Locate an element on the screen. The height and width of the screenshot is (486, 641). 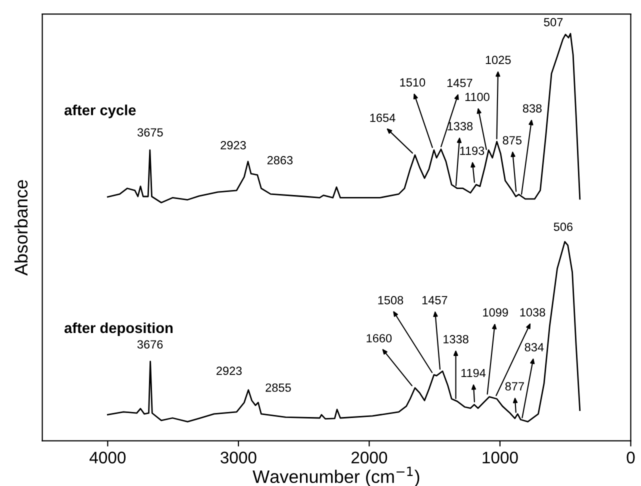
annotation: 3675 is located at coordinates (150, 132).